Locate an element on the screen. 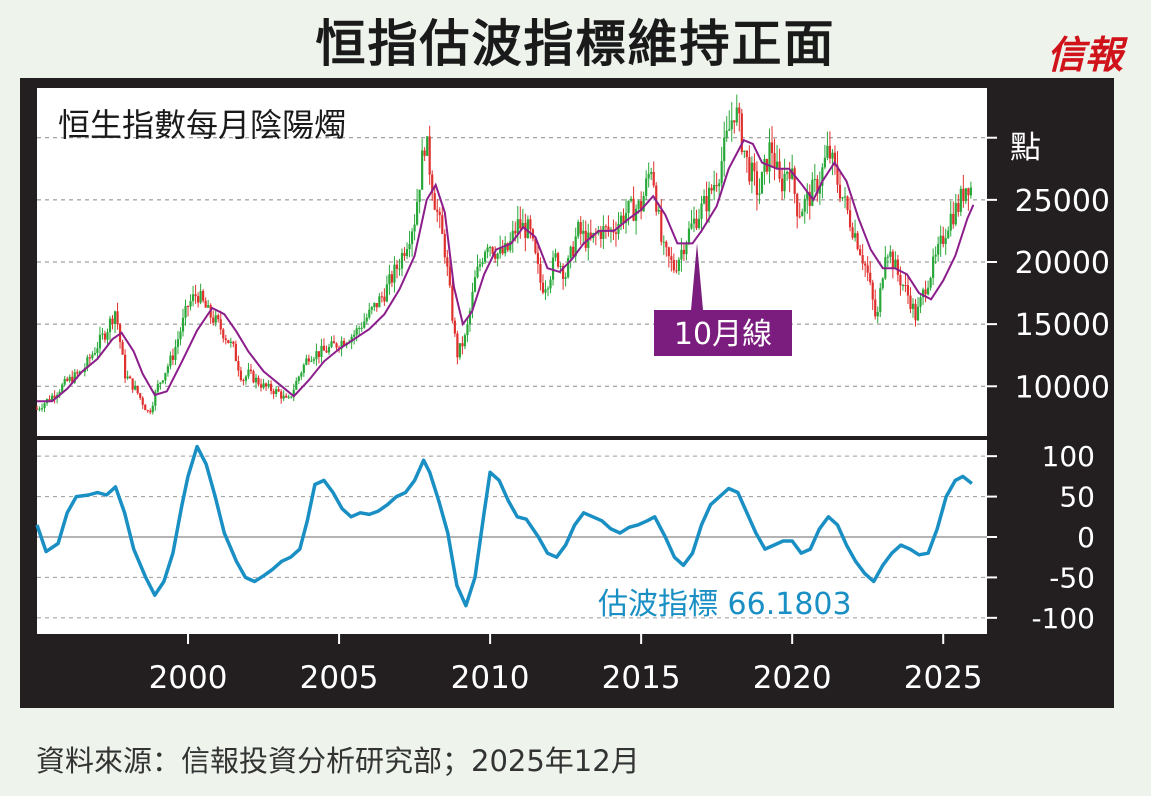 The width and height of the screenshot is (1151, 796). x-tick-label: 2020 is located at coordinates (792, 678).